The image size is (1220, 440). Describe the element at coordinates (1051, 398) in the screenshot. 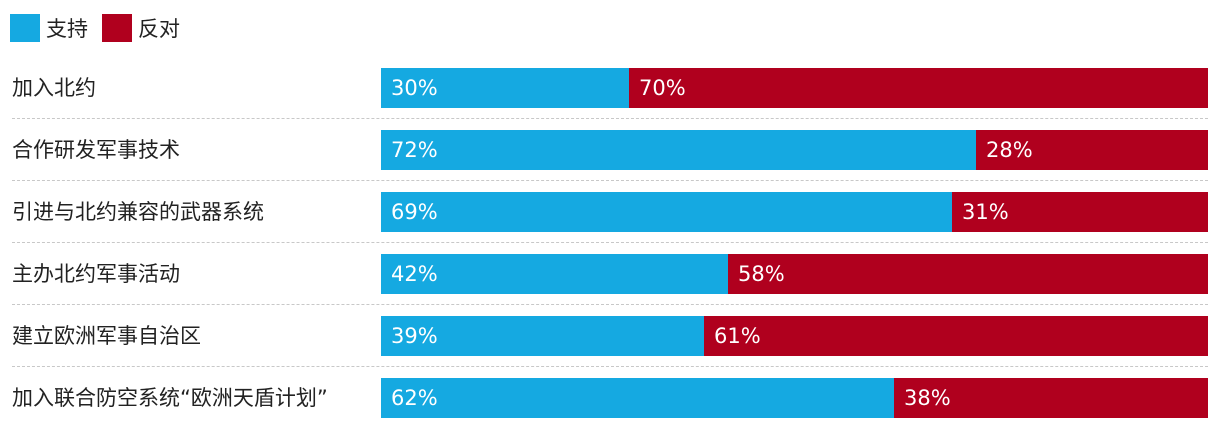

I see `bar-segment-oppose: 38%` at that location.